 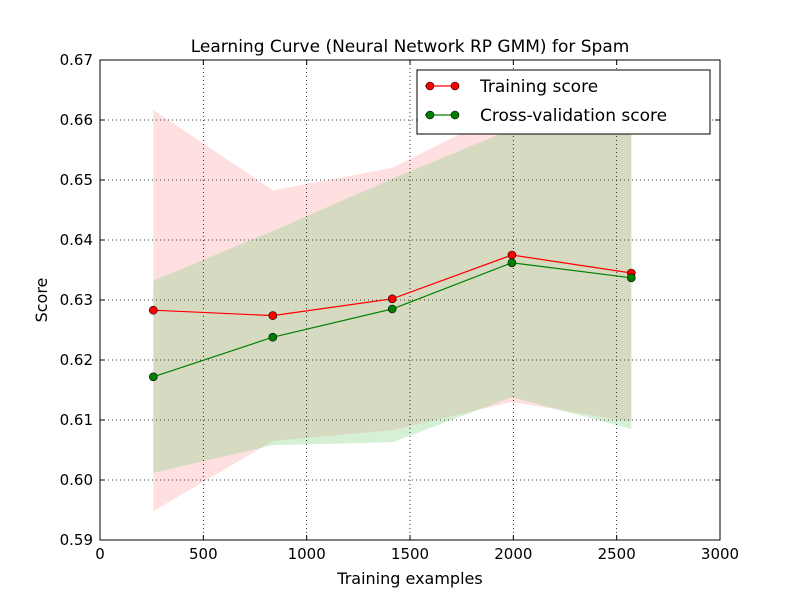 I want to click on x-tick-label: 2500, so click(x=617, y=554).